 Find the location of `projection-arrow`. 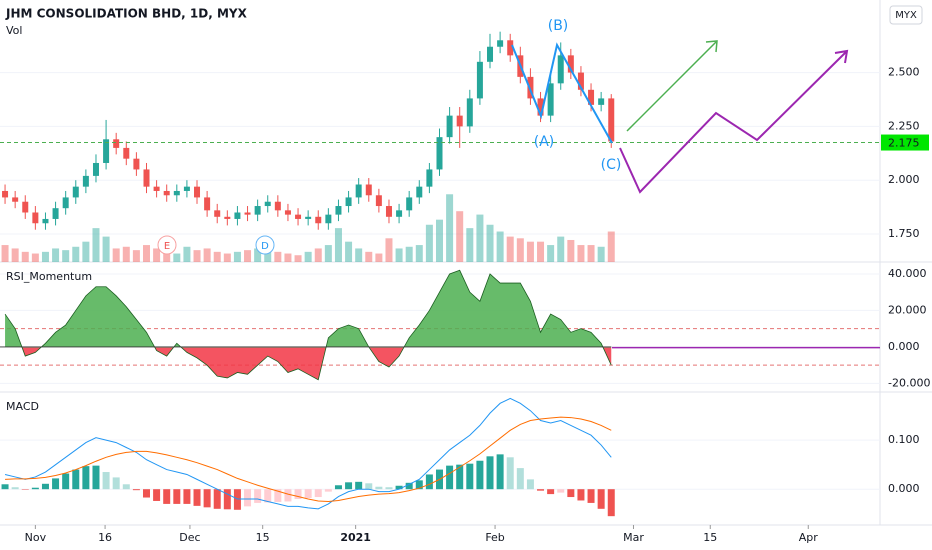

projection-arrow is located at coordinates (671, 86).